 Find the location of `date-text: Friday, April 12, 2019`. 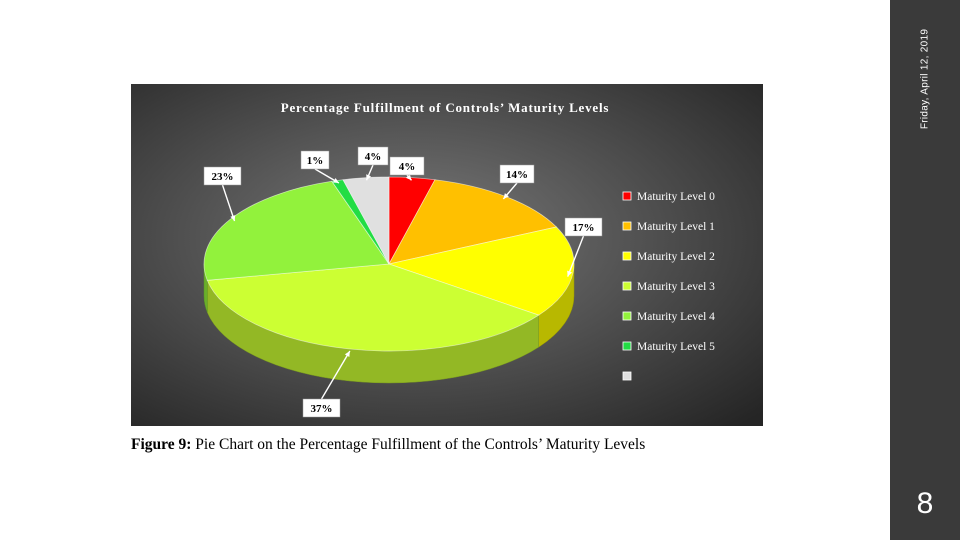

date-text: Friday, April 12, 2019 is located at coordinates (925, 79).